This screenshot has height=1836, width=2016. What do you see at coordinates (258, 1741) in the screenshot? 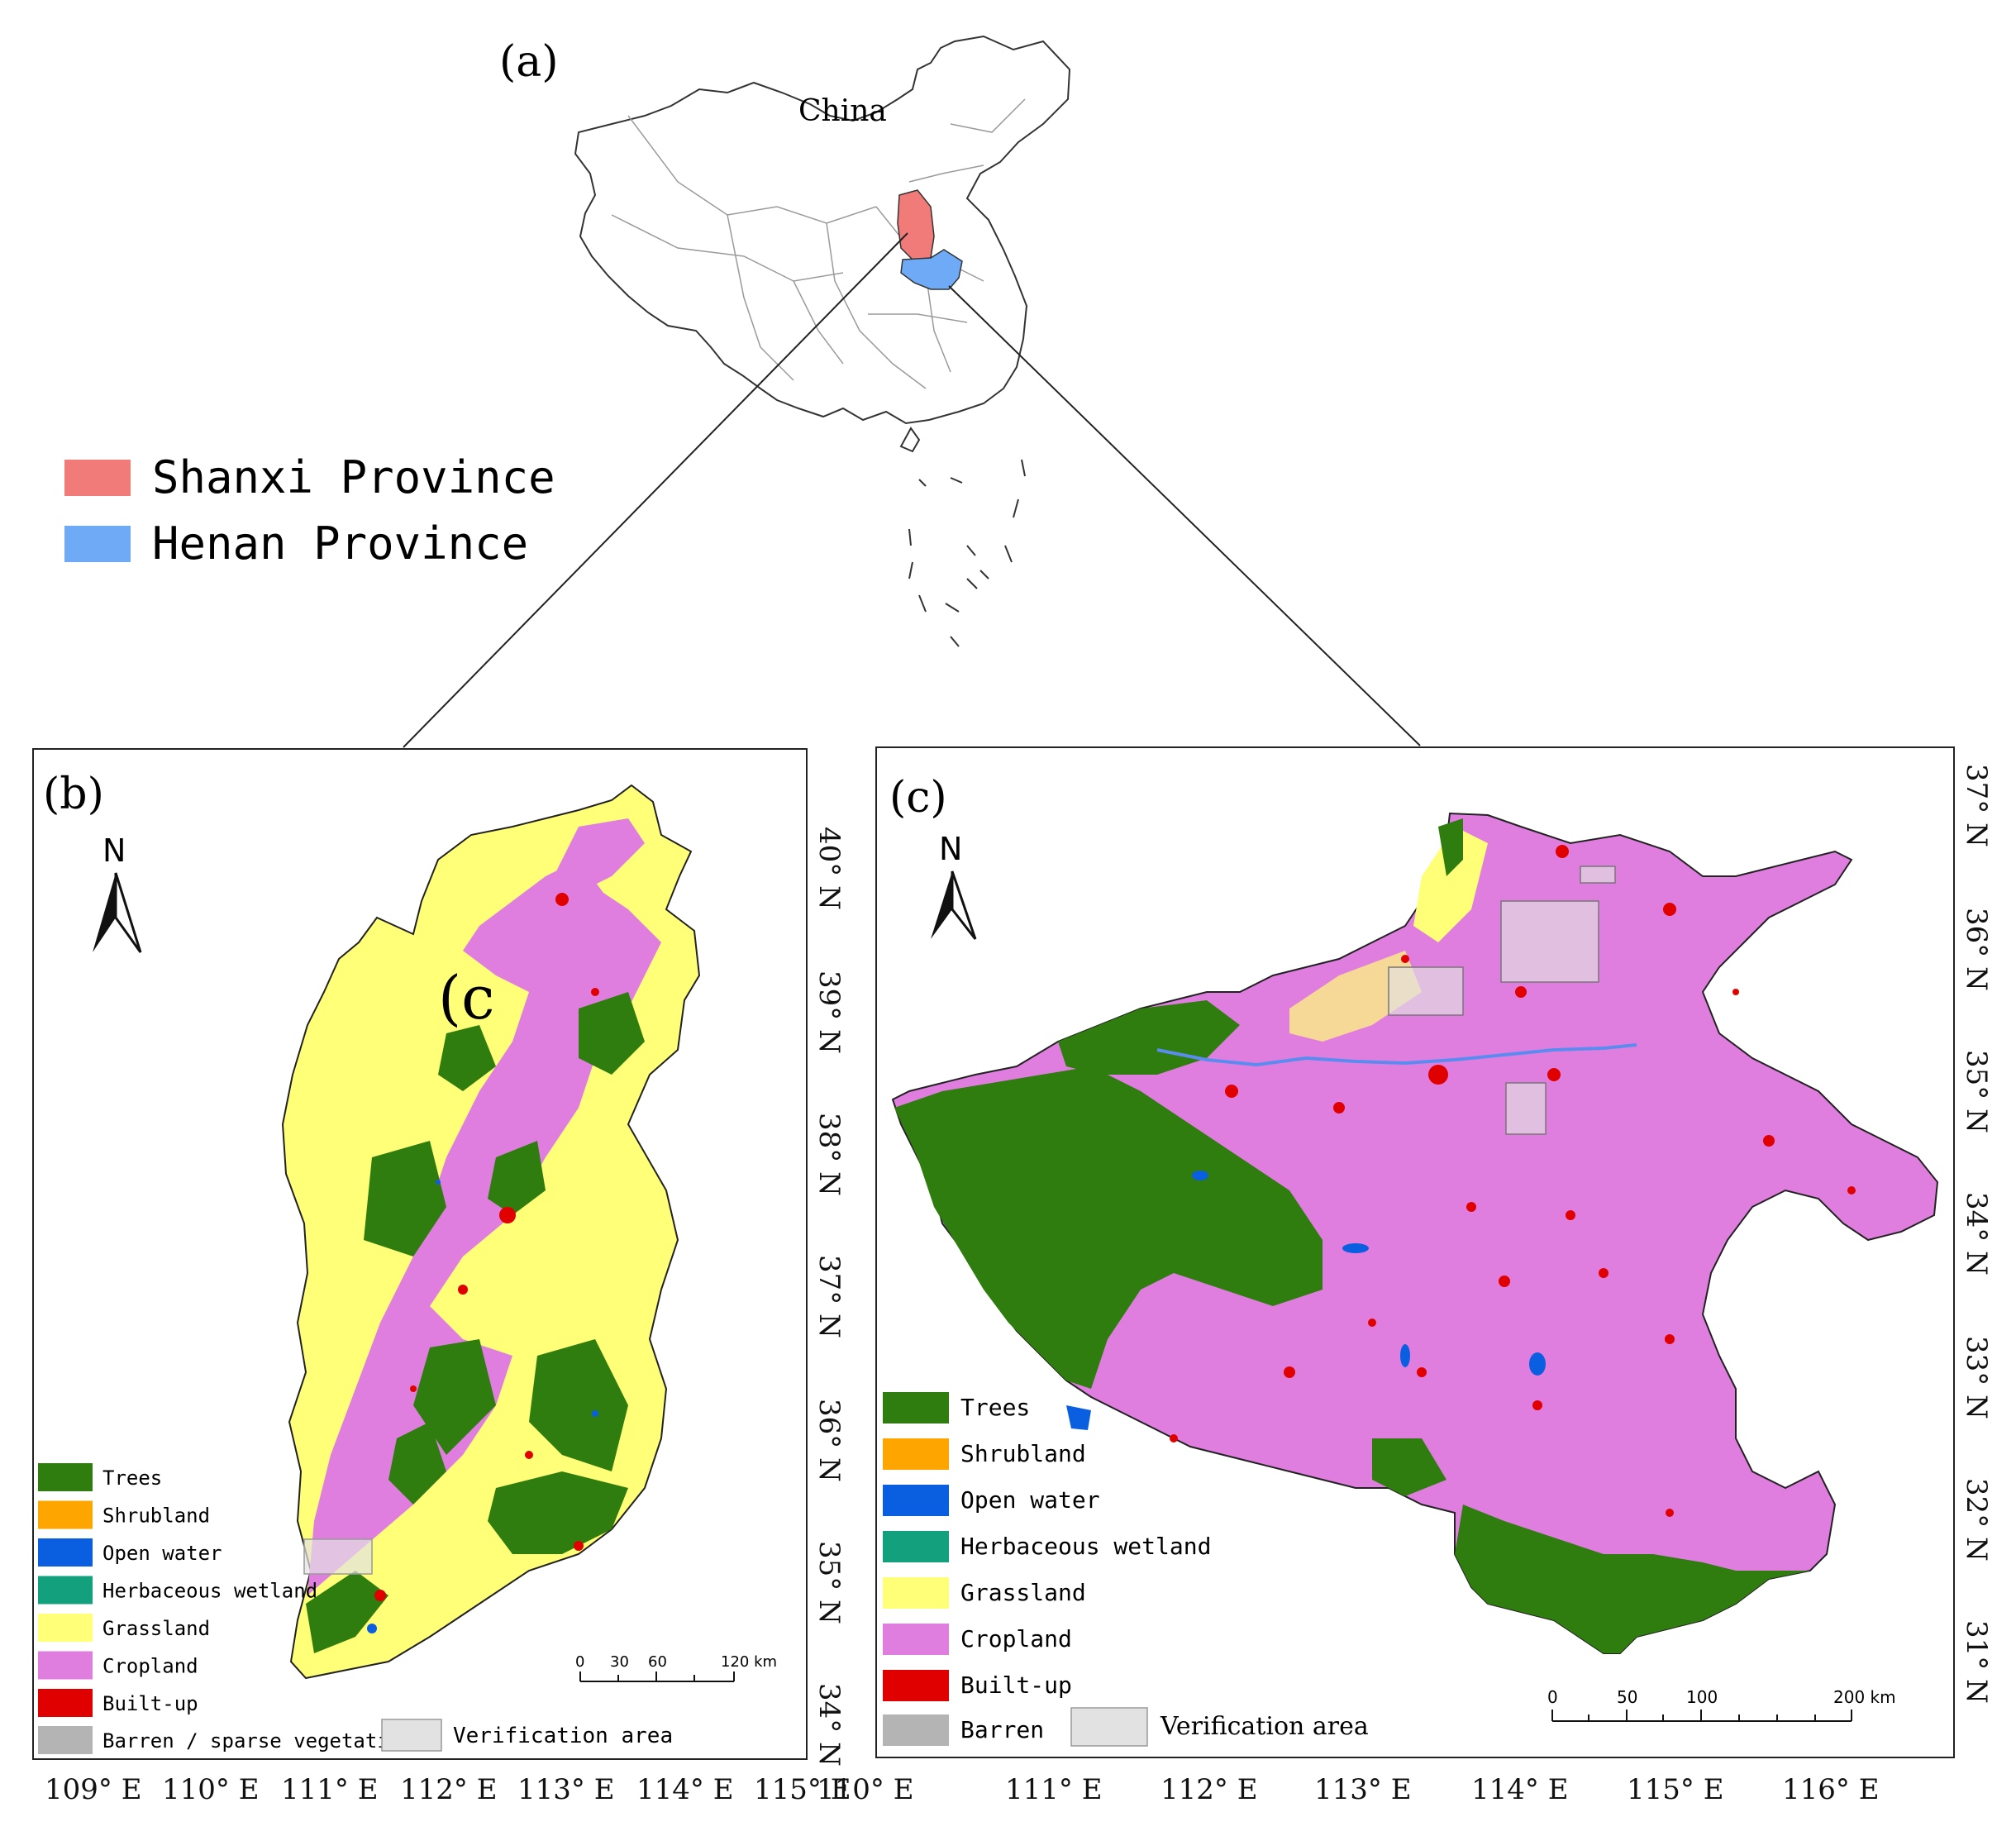
I see `barren-label: Barren / sparse vegetation` at bounding box center [258, 1741].